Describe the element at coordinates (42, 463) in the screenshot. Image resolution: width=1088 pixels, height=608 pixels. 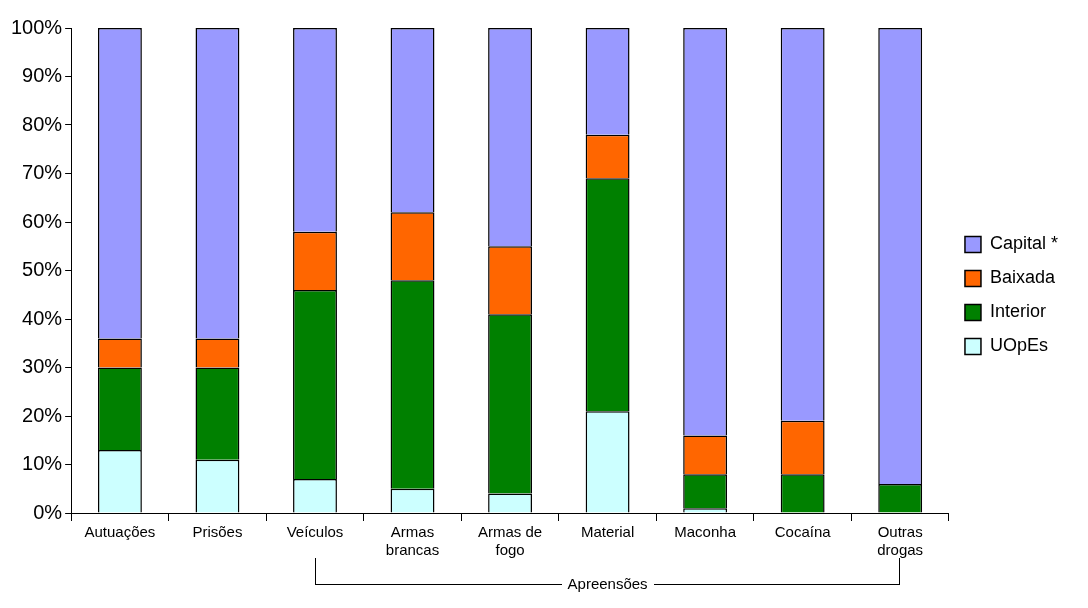
I see `y-tick-label: 10%` at that location.